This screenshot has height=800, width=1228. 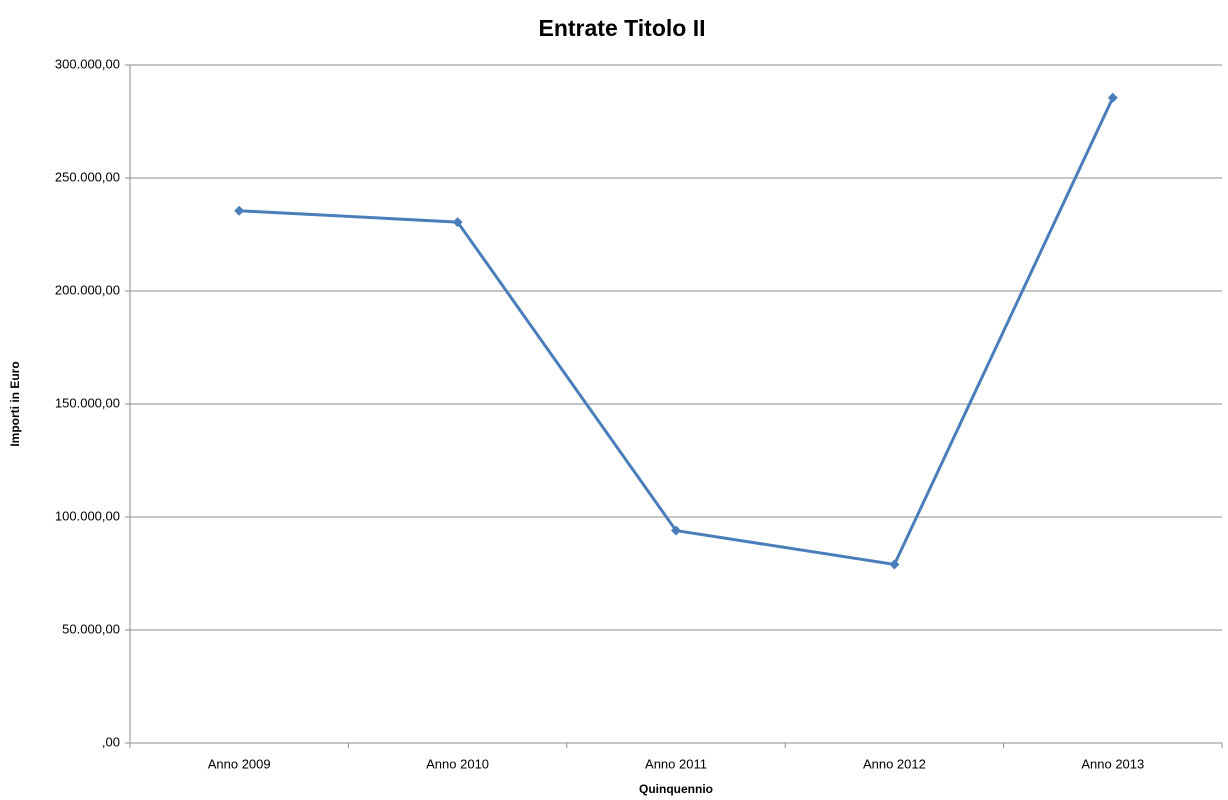 What do you see at coordinates (87, 289) in the screenshot?
I see `y-tick-label: 200.000,00` at bounding box center [87, 289].